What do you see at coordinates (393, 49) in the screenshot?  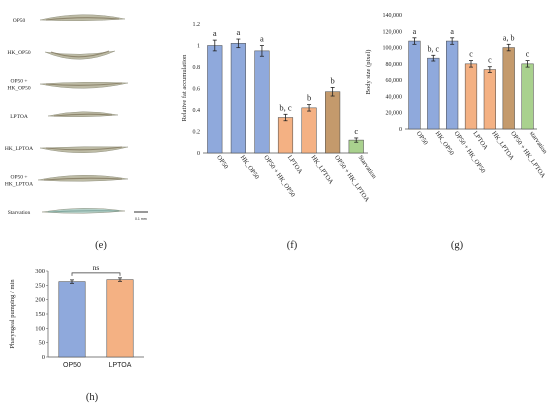 I see `y-tick-label: 100,000` at bounding box center [393, 49].